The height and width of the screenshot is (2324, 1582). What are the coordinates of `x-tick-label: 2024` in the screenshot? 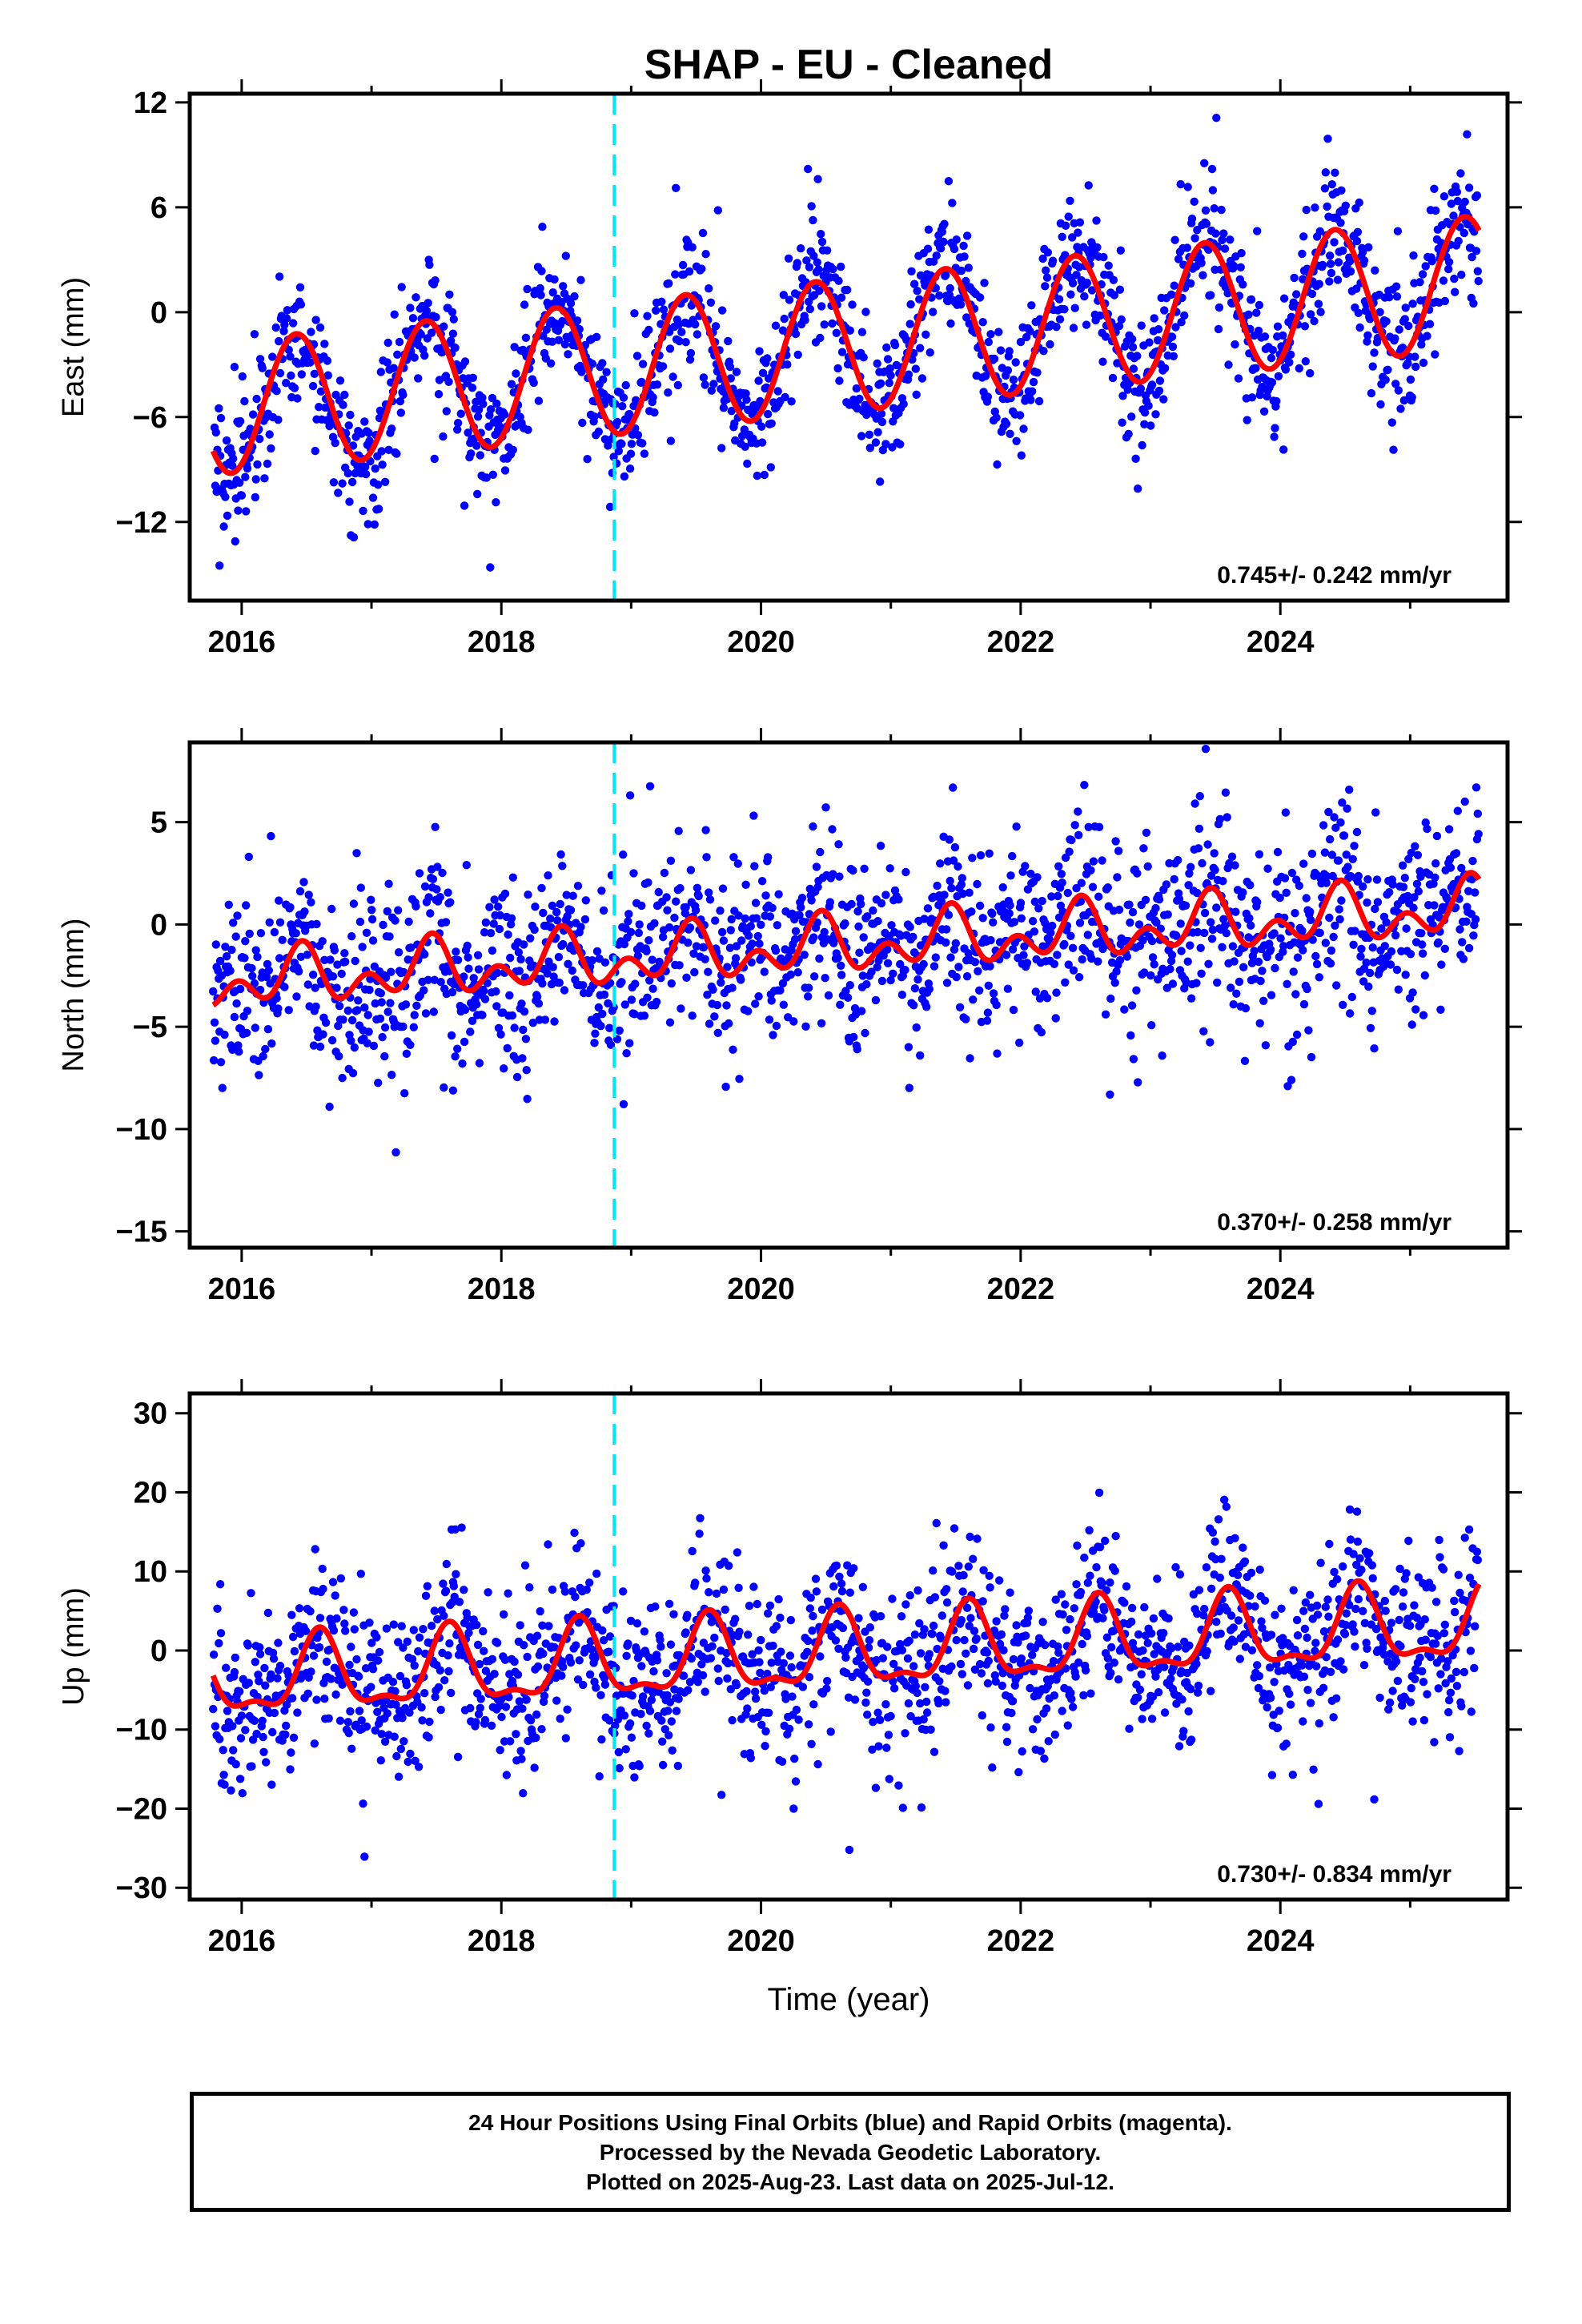 It's located at (1281, 642).